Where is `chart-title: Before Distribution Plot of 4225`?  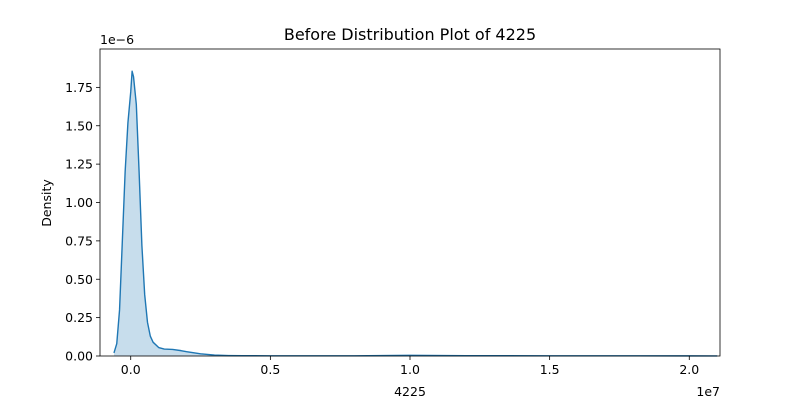 chart-title: Before Distribution Plot of 4225 is located at coordinates (410, 34).